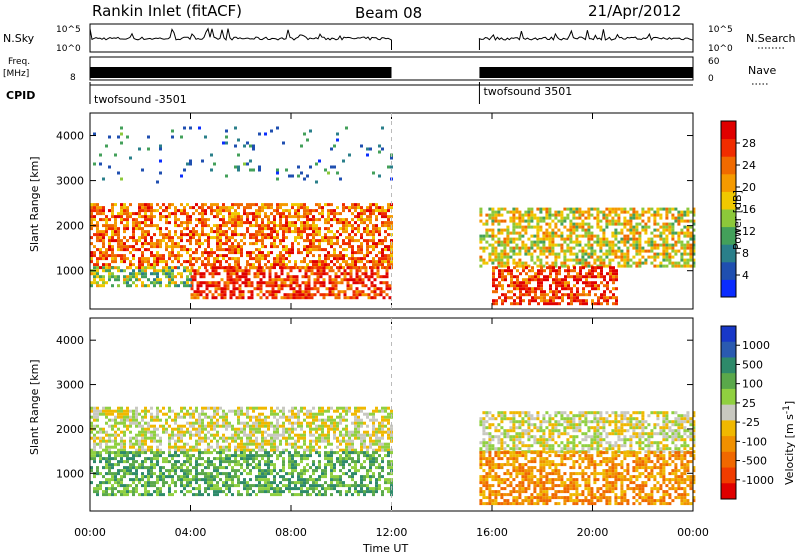 This screenshot has width=800, height=554. What do you see at coordinates (762, 70) in the screenshot?
I see `nave-label: Nave` at bounding box center [762, 70].